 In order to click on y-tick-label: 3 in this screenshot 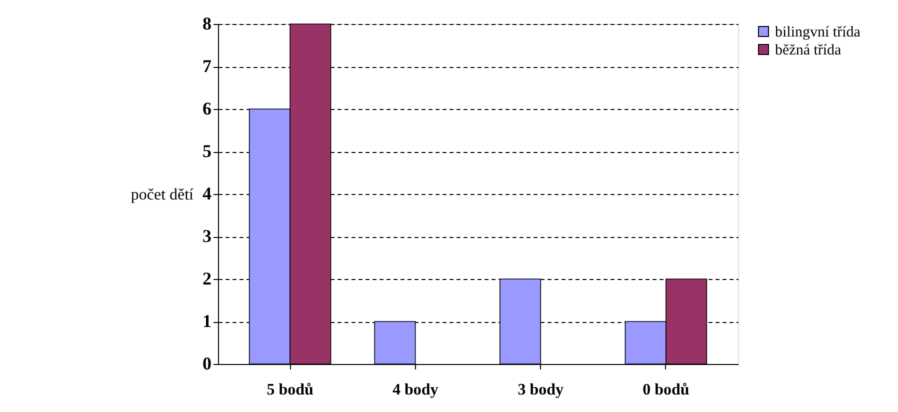, I will do `click(207, 236)`.